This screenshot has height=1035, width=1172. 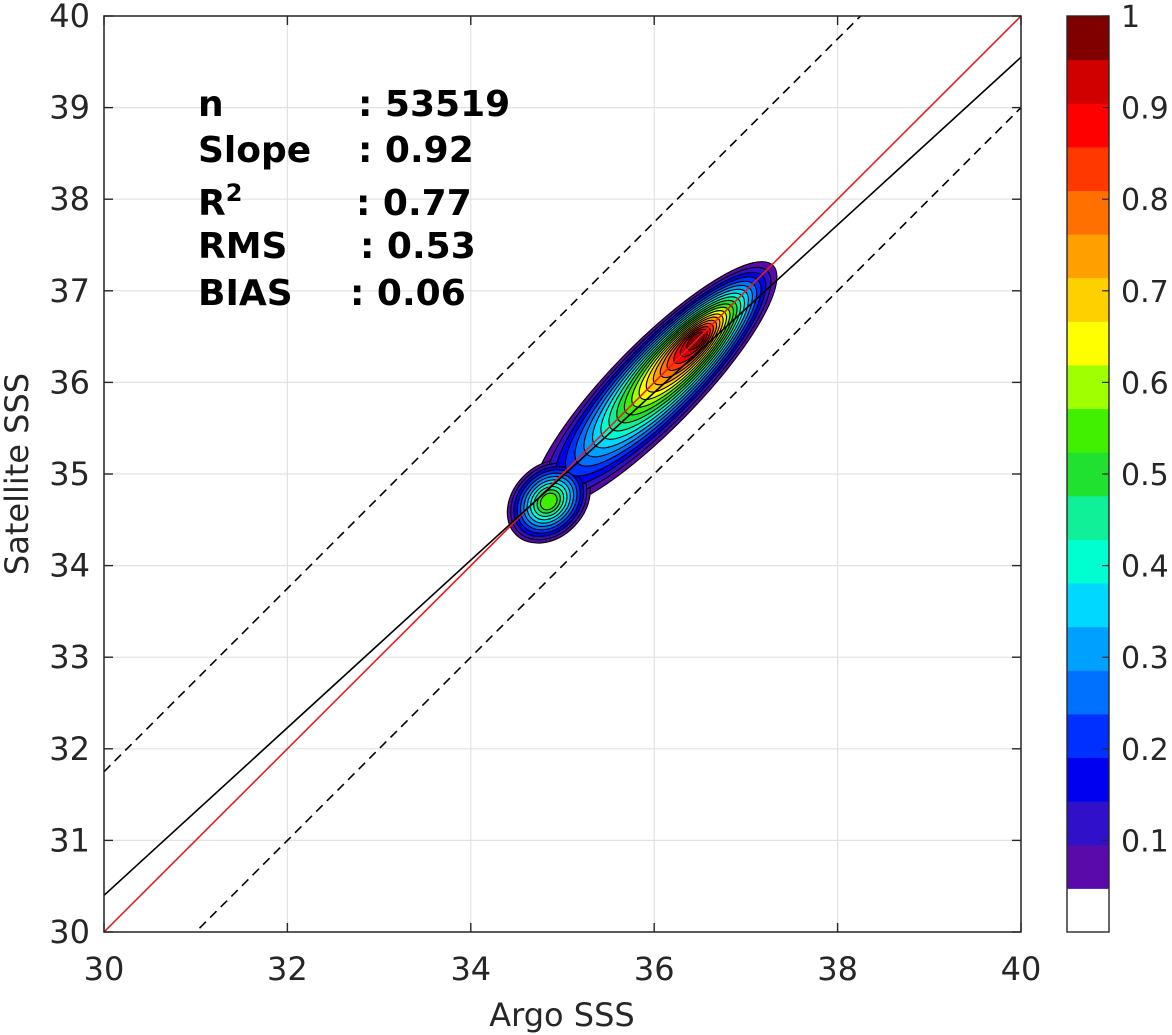 What do you see at coordinates (69, 382) in the screenshot?
I see `y-tick-label: 36` at bounding box center [69, 382].